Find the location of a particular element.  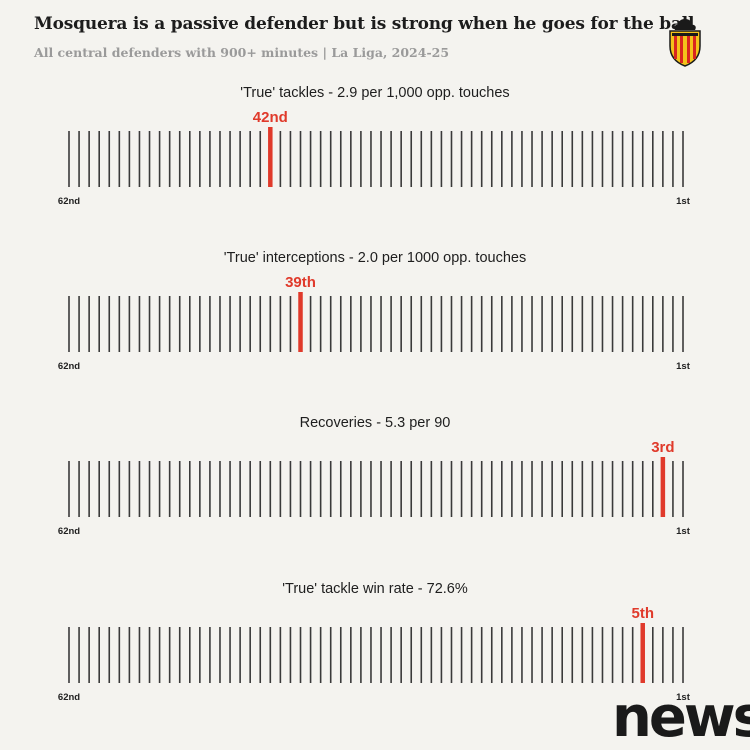

watermark-logo: news is located at coordinates (681, 717).